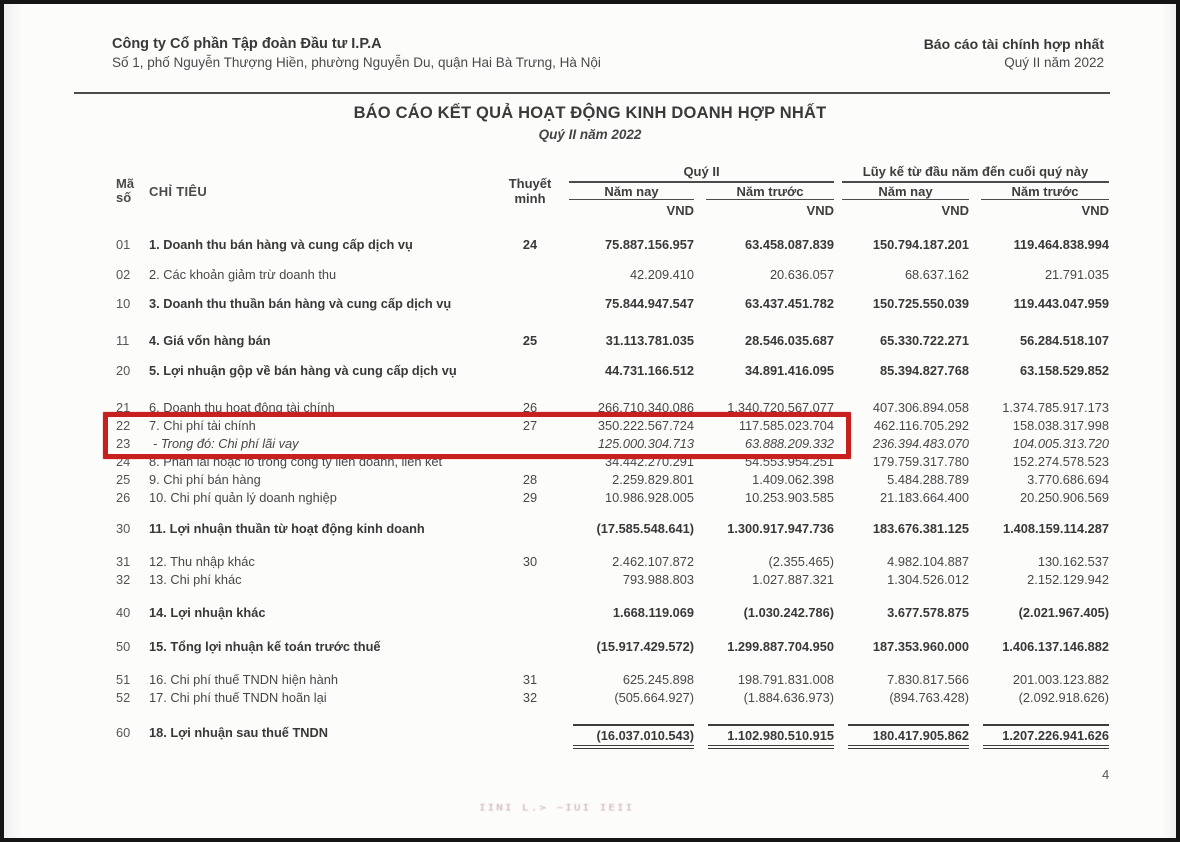  What do you see at coordinates (701, 173) in the screenshot?
I see `header-group-quarter: Quý II` at bounding box center [701, 173].